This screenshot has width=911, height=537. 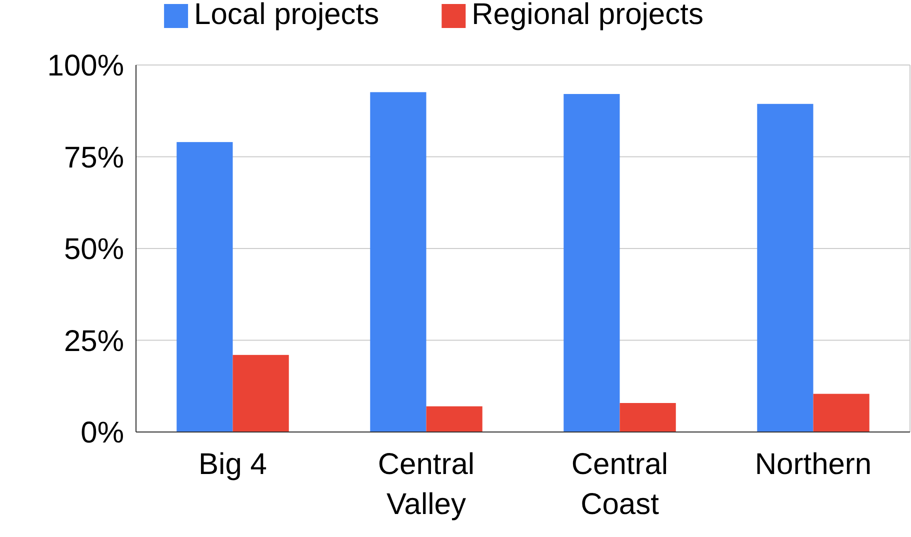 I want to click on legend-label: Local projects, so click(x=287, y=15).